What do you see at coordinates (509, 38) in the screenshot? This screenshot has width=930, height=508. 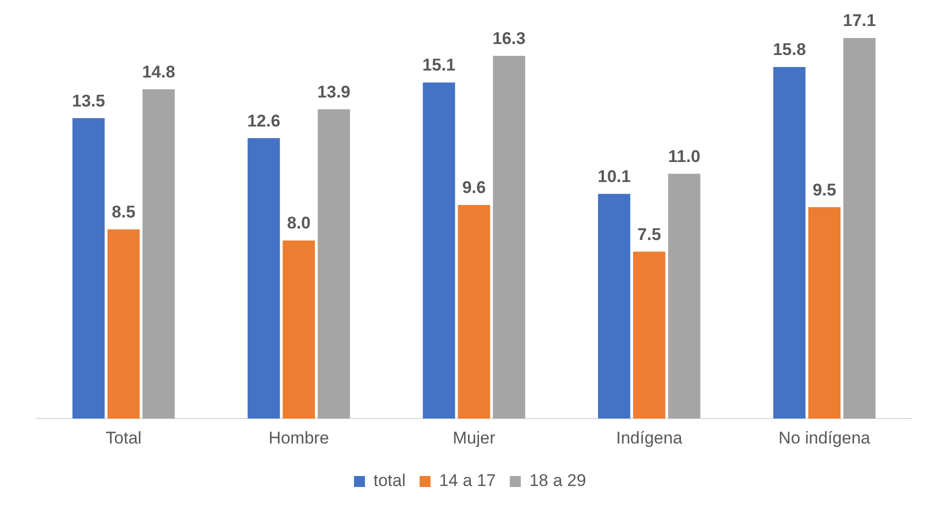 I see `data-label: 16.3` at bounding box center [509, 38].